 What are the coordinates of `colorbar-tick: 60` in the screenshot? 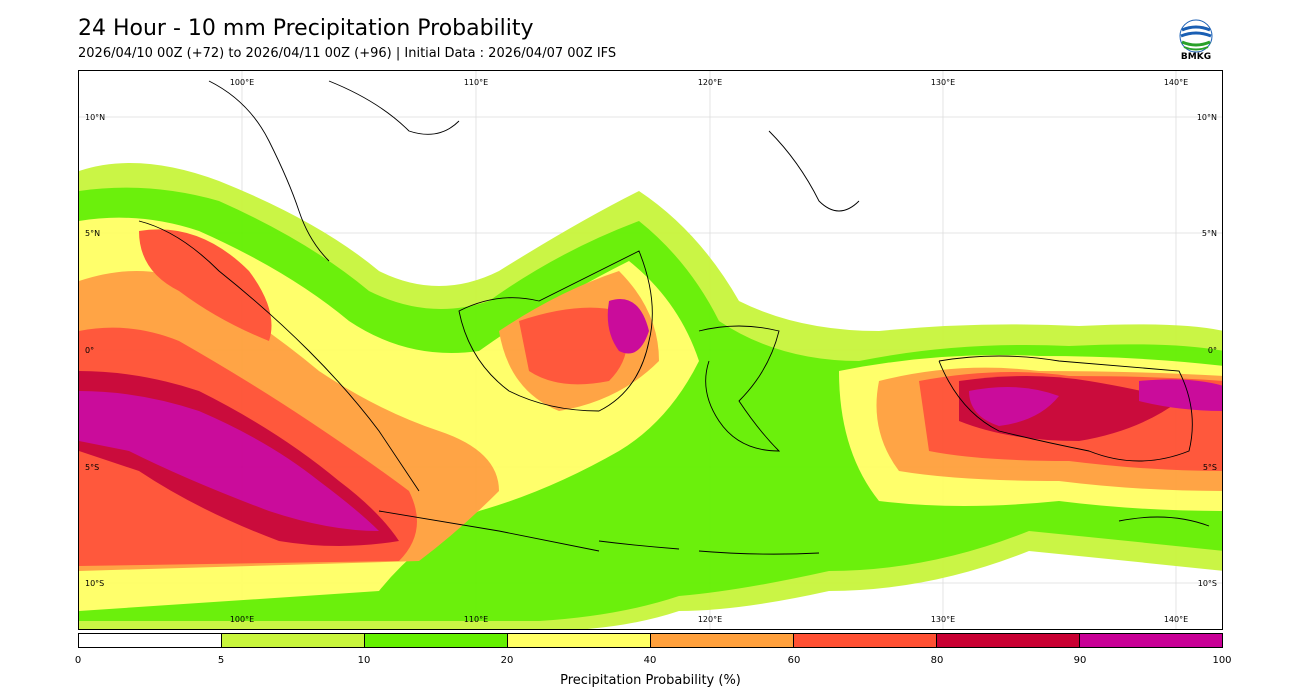 It's located at (794, 660).